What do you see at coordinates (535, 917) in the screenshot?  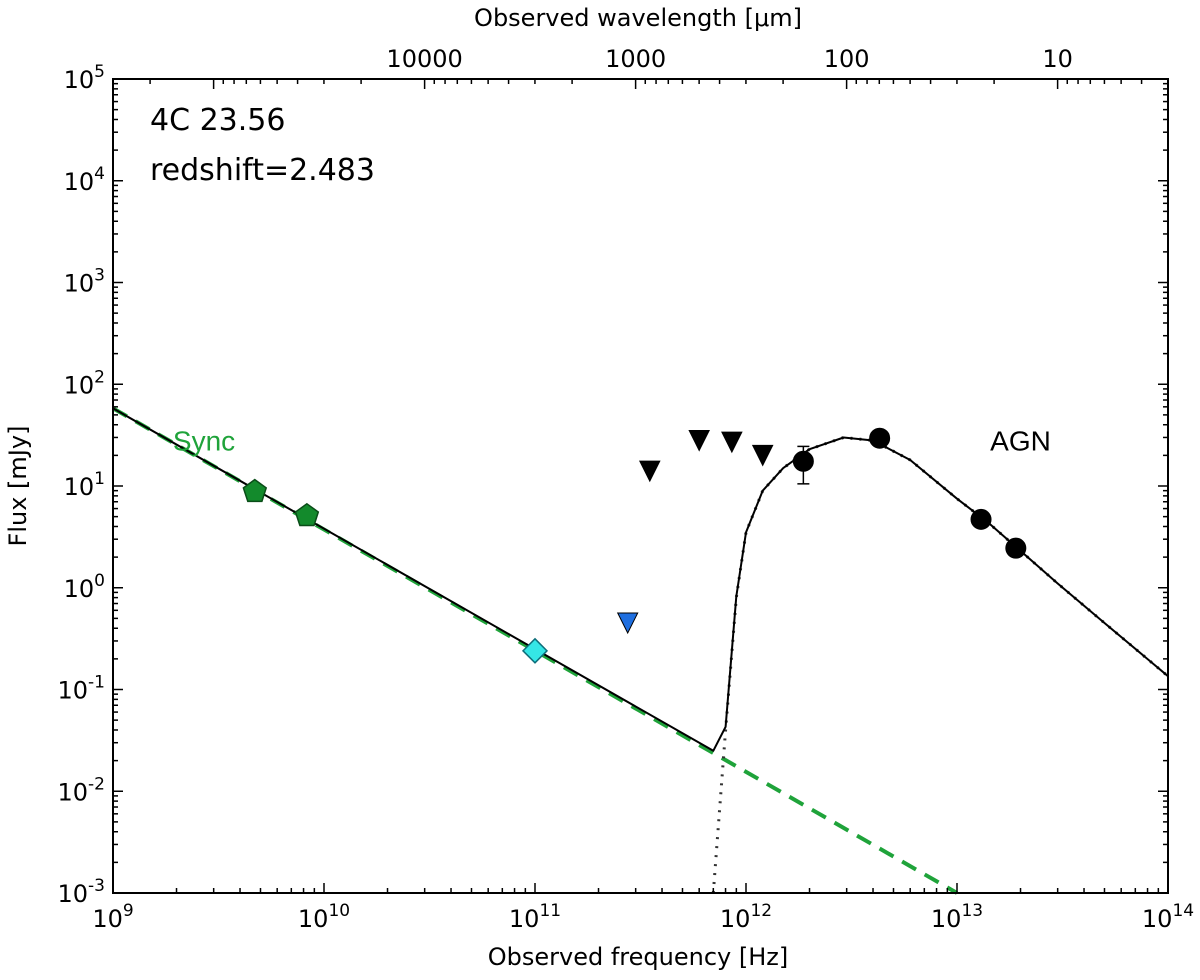 I see `x-tick-label: 10¹¹` at bounding box center [535, 917].